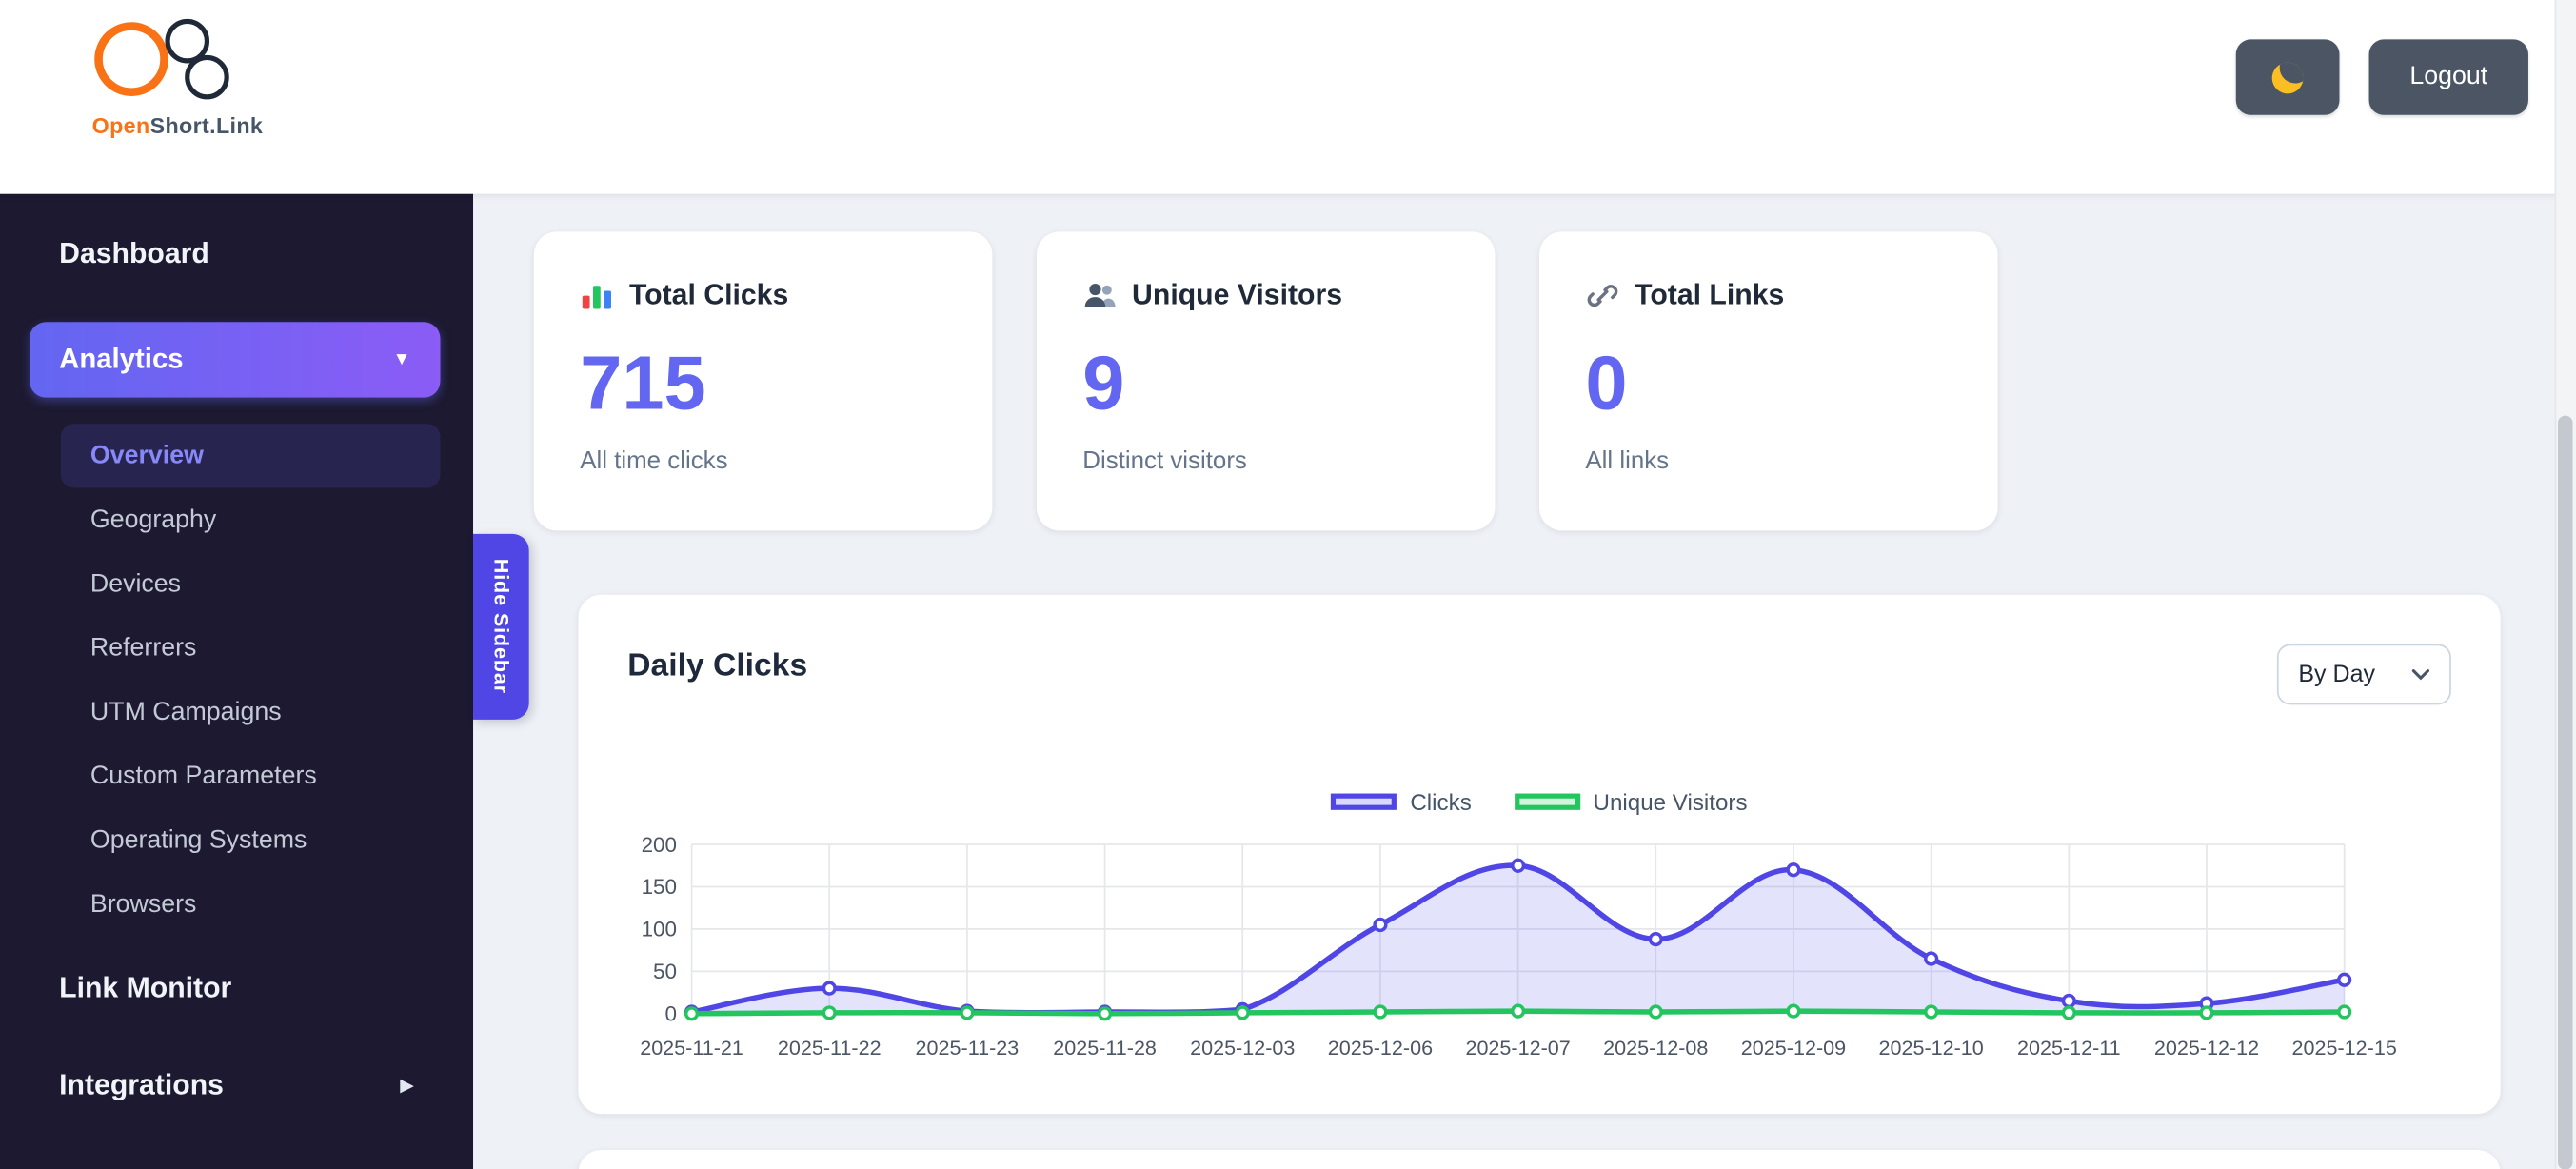 The image size is (2576, 1169). I want to click on svg-text: 0, so click(671, 1014).